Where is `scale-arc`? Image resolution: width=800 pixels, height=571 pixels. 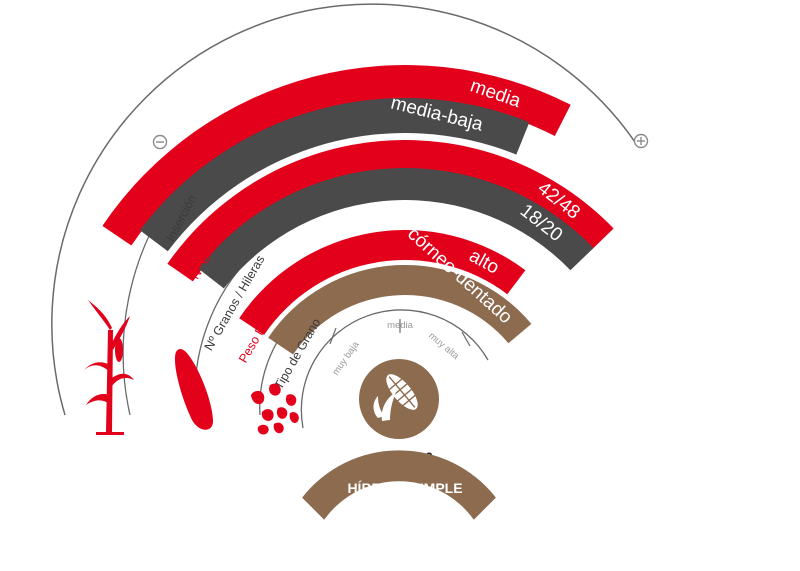
scale-arc is located at coordinates (394, 369).